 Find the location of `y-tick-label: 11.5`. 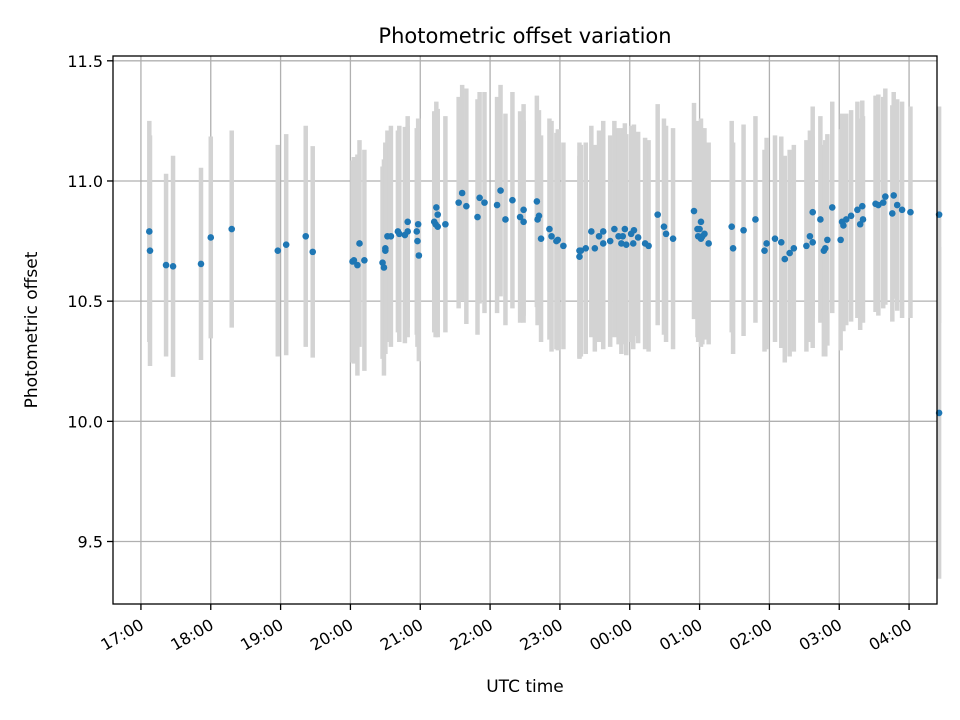

y-tick-label: 11.5 is located at coordinates (85, 61).